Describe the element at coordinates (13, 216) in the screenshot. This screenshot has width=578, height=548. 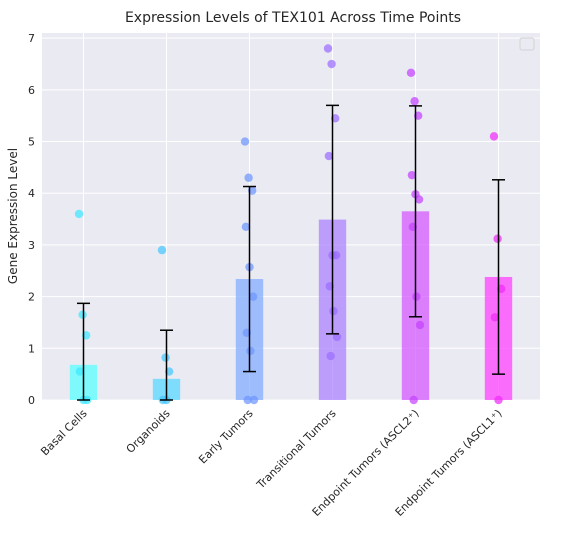
I see `y-axis-label: Gene Expression Level` at that location.